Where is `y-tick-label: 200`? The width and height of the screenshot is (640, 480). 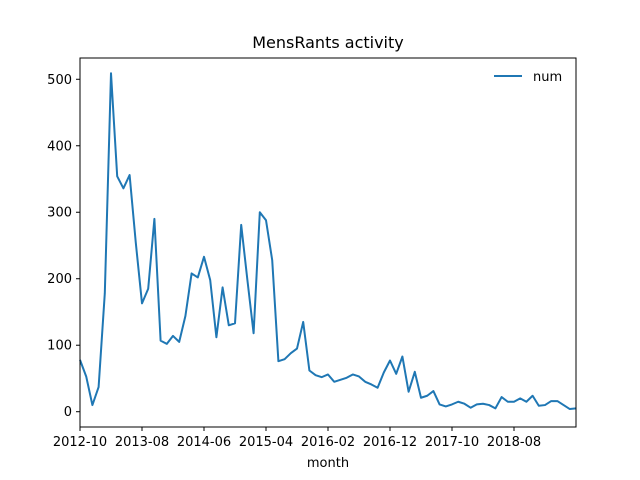
y-tick-label: 200 is located at coordinates (59, 279).